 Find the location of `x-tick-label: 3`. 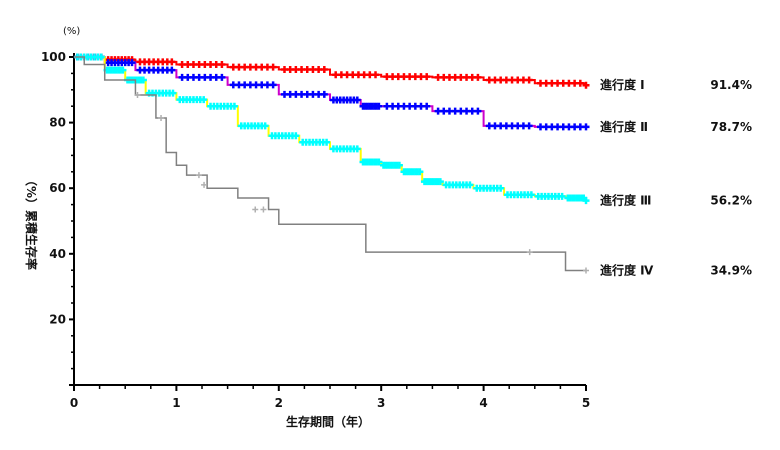

x-tick-label: 3 is located at coordinates (381, 403).